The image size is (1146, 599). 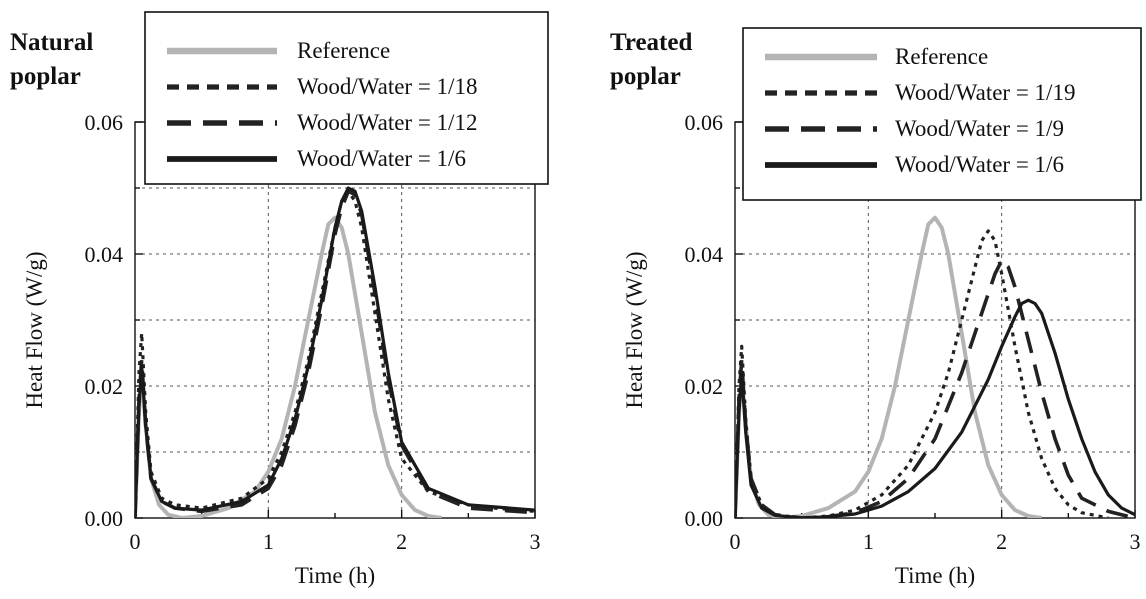 I want to click on legend-label: Wood/Water = 1/19, so click(x=985, y=92).